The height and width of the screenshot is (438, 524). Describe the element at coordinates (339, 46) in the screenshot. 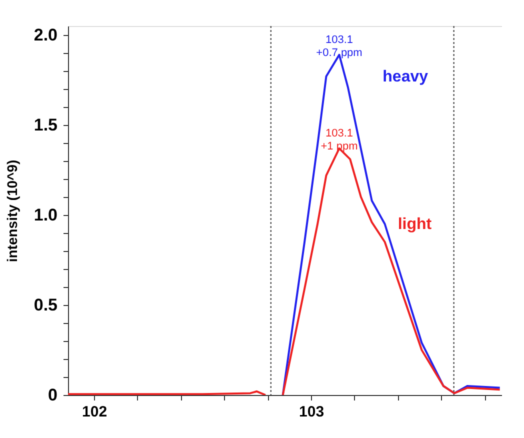

I see `annotation: 103.1 +0.7 ppm` at that location.